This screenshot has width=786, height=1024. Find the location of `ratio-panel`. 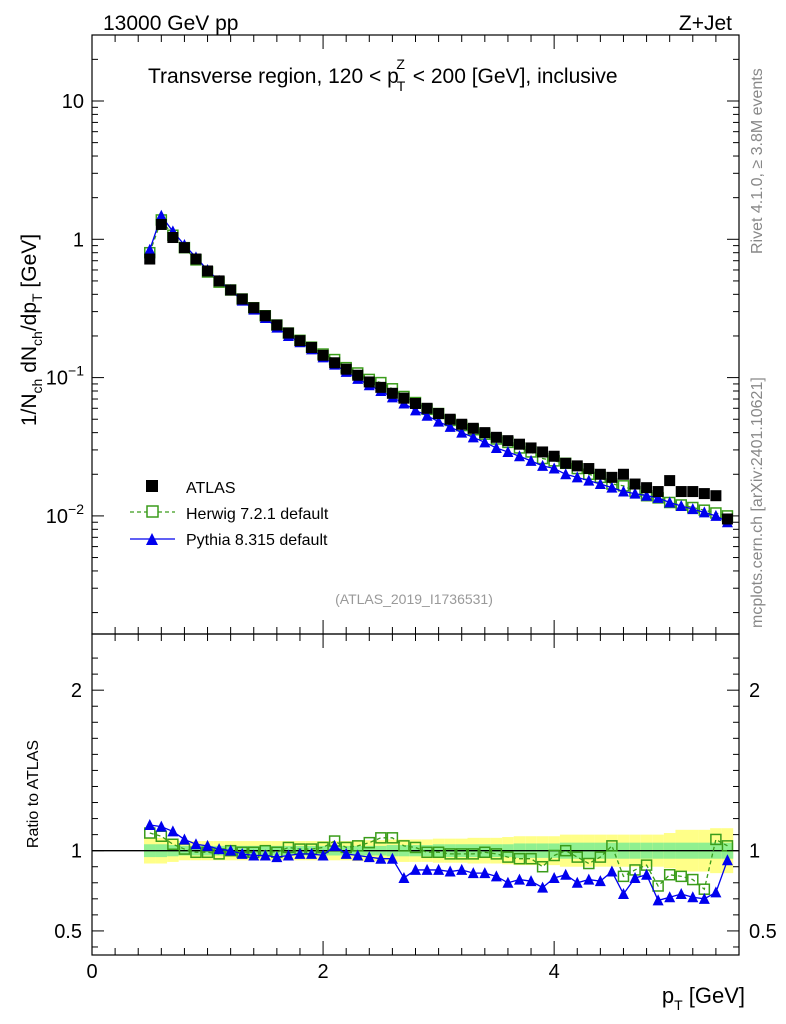

ratio-panel is located at coordinates (415, 862).